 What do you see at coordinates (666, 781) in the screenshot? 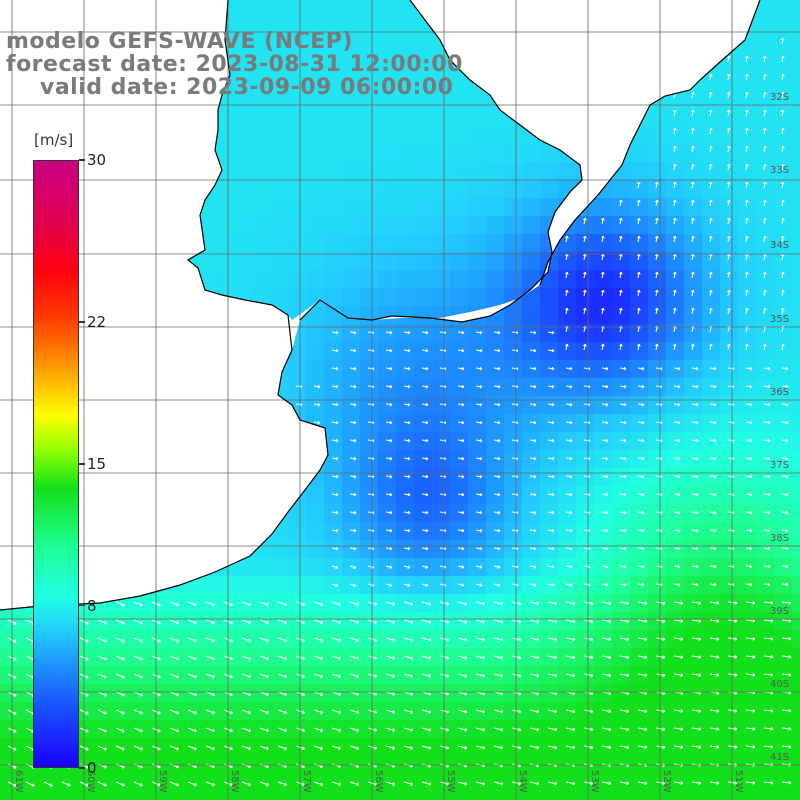
I see `lon-label: 52W` at bounding box center [666, 781].